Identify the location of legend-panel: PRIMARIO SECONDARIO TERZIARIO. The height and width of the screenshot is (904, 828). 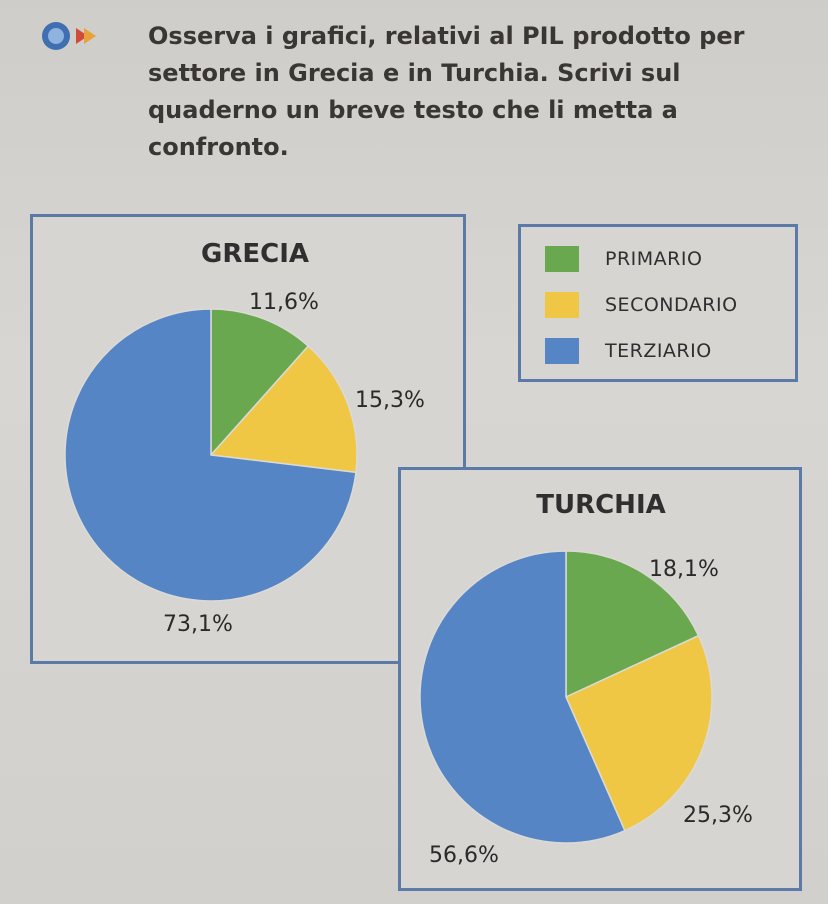
(658, 303).